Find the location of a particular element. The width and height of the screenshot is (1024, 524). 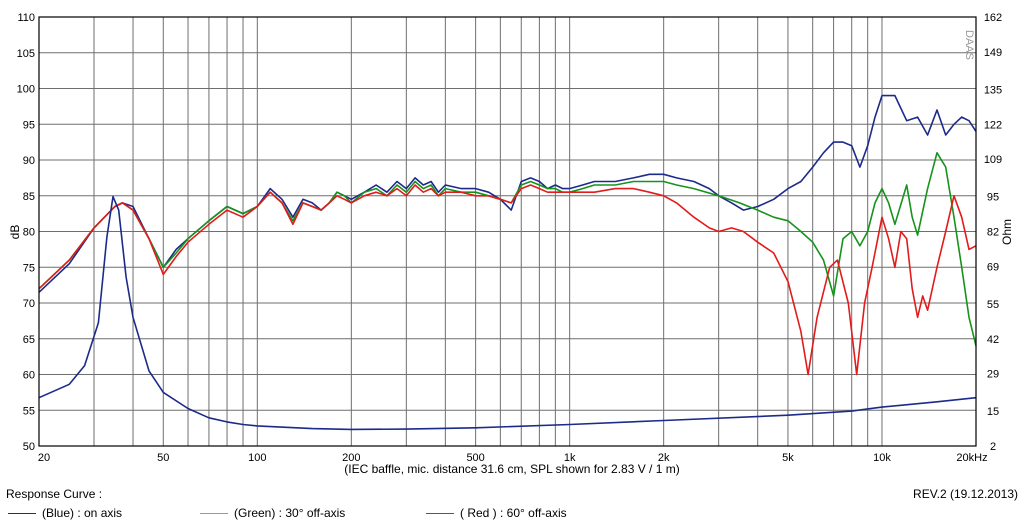

legend-swatch-blue is located at coordinates (22, 513).